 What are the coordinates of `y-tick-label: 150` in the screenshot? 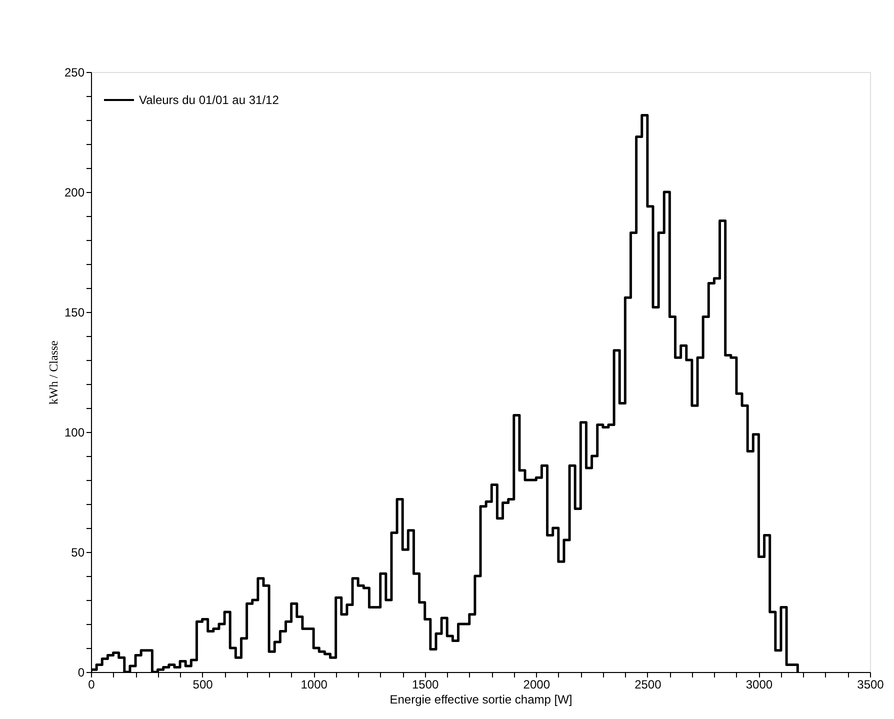 It's located at (74, 313).